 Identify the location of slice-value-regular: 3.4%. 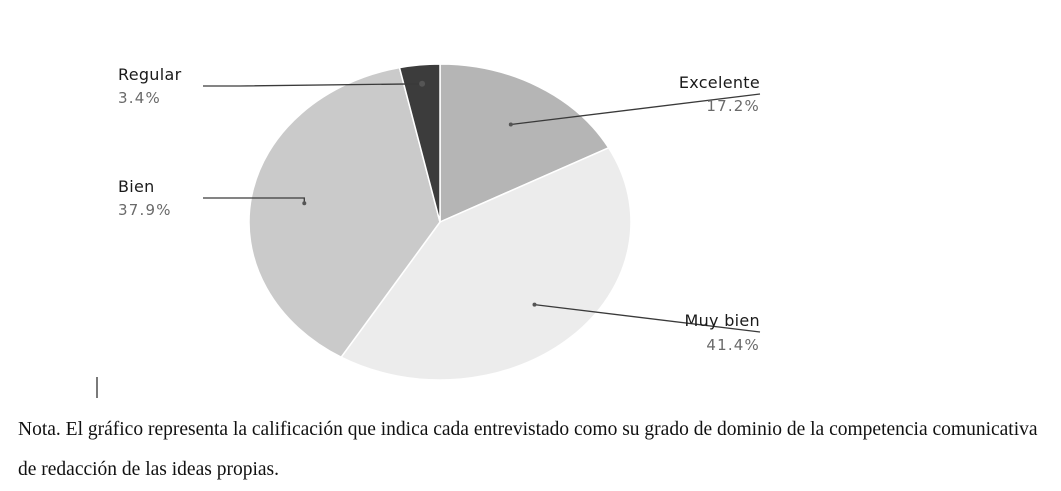
(139, 98).